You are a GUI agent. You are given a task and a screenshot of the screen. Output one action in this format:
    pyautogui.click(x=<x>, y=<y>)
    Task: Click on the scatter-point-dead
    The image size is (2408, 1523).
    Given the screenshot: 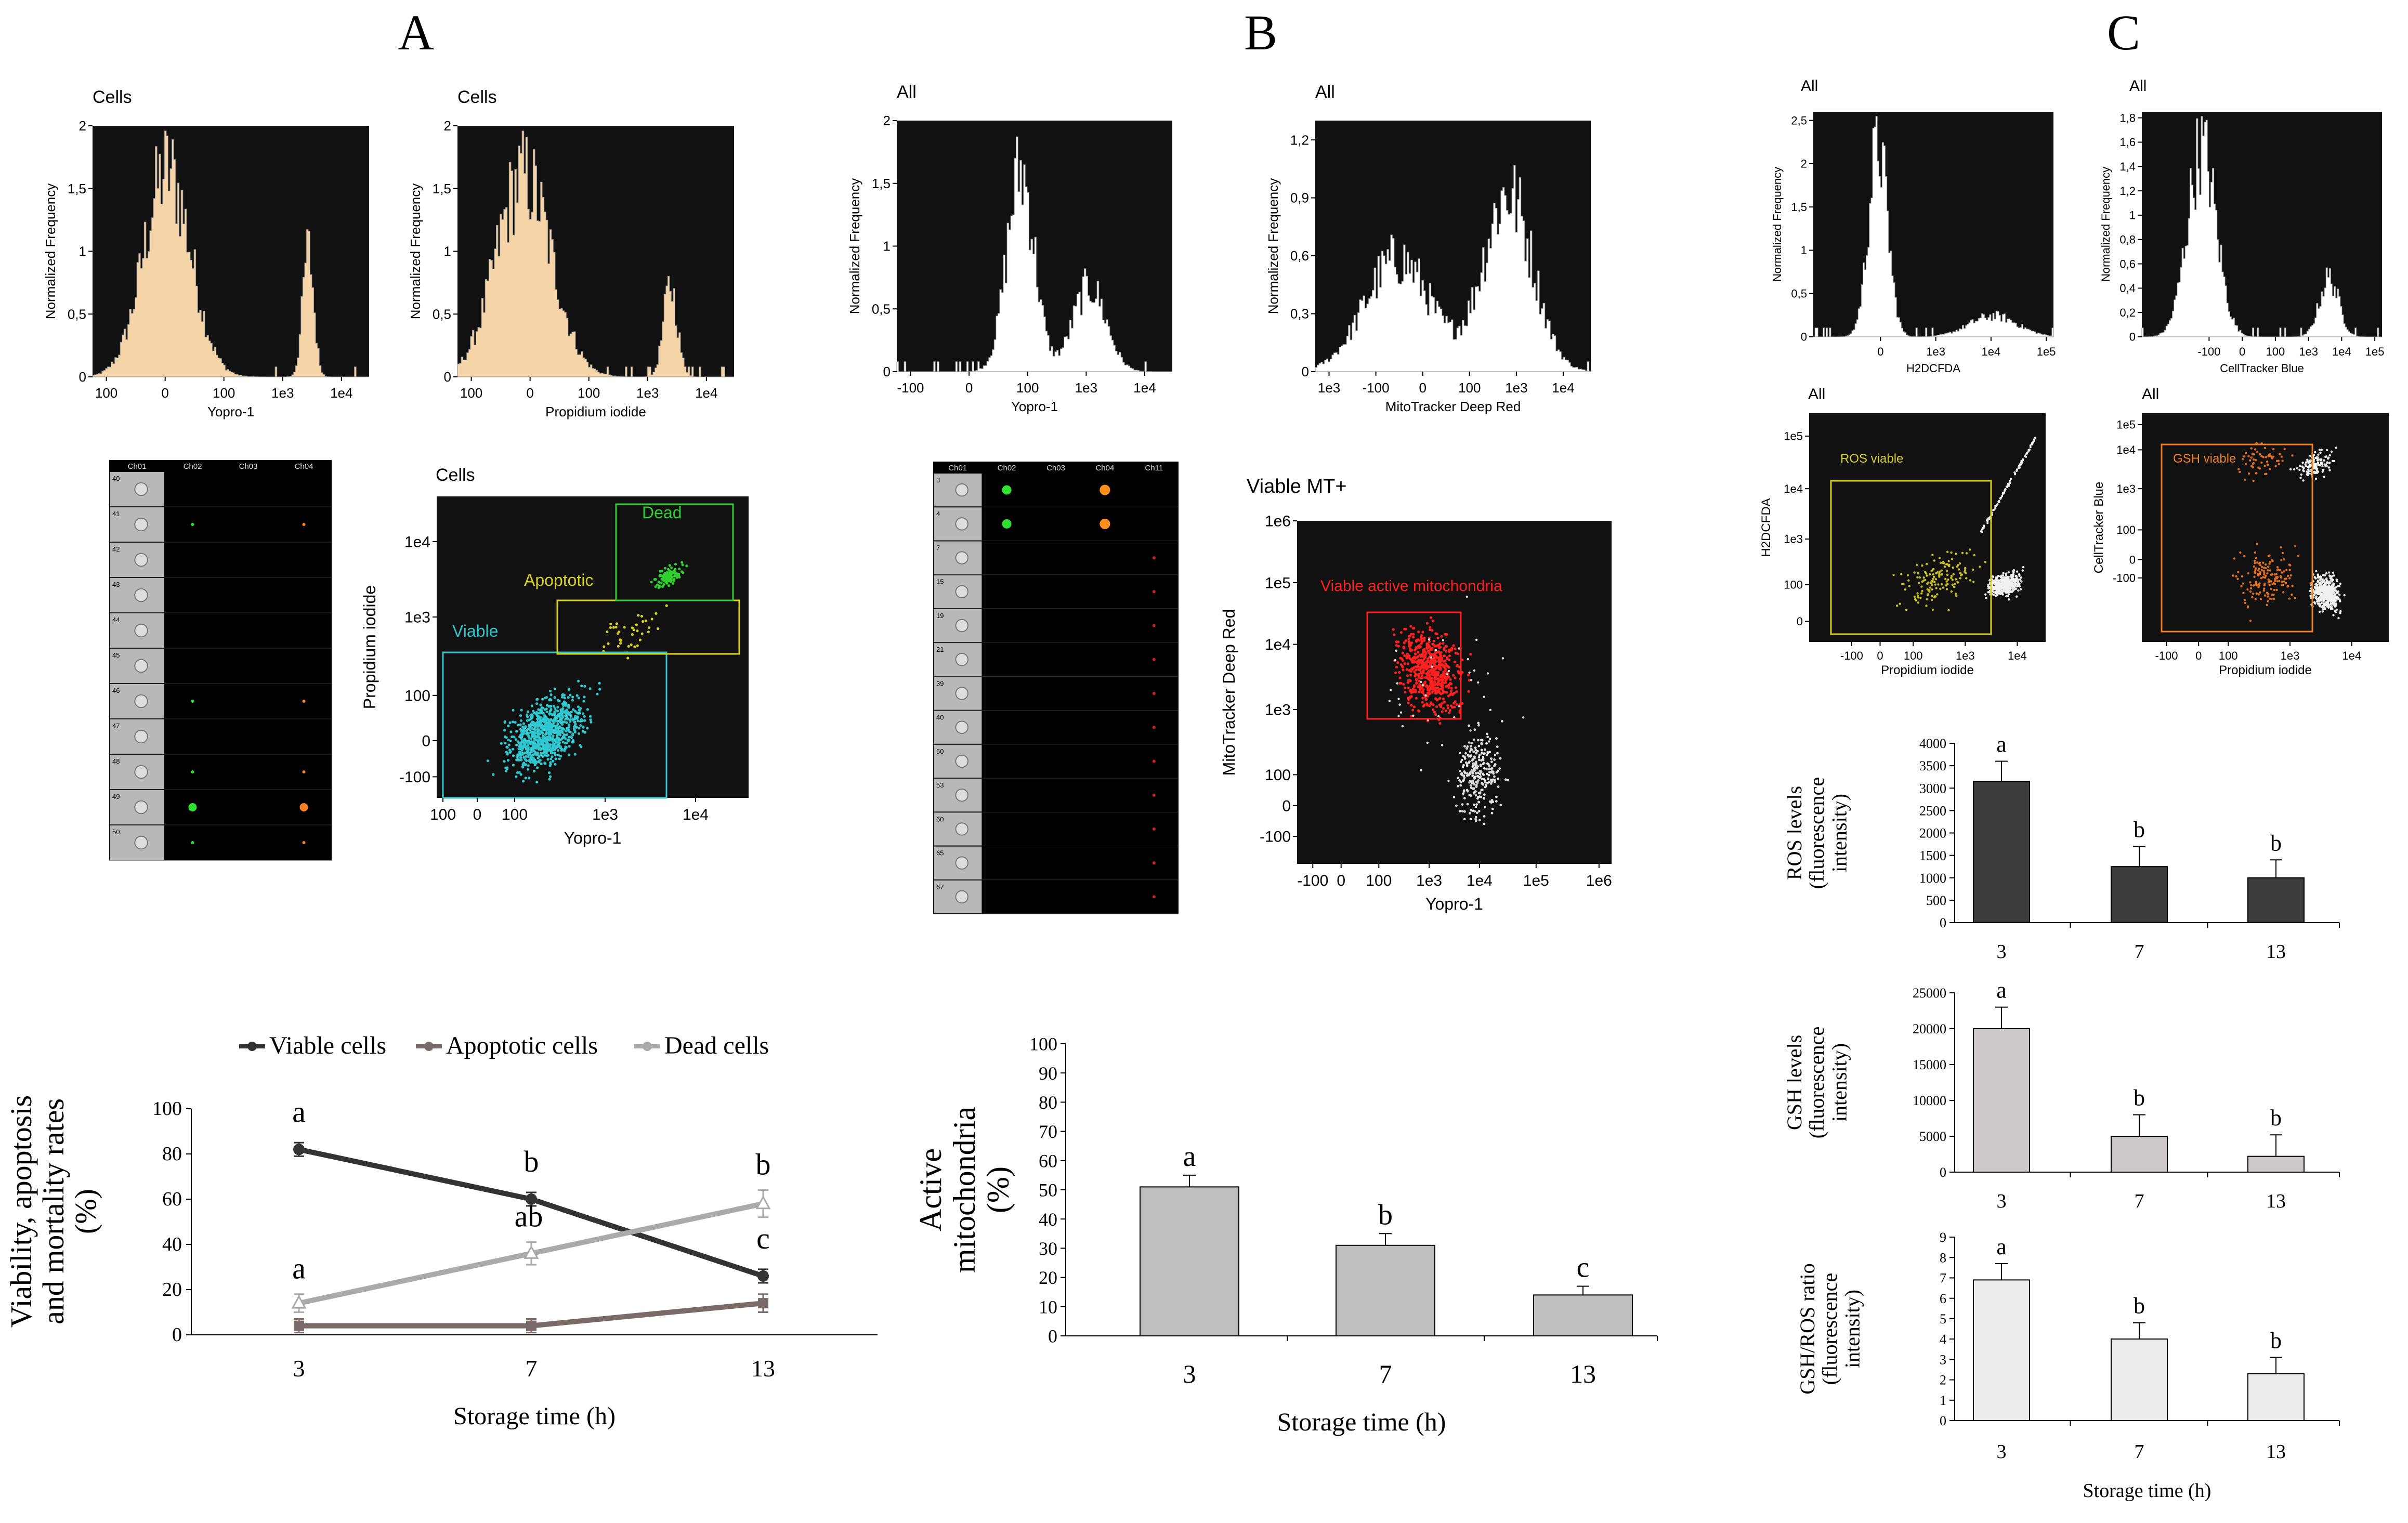 What is the action you would take?
    pyautogui.click(x=670, y=565)
    